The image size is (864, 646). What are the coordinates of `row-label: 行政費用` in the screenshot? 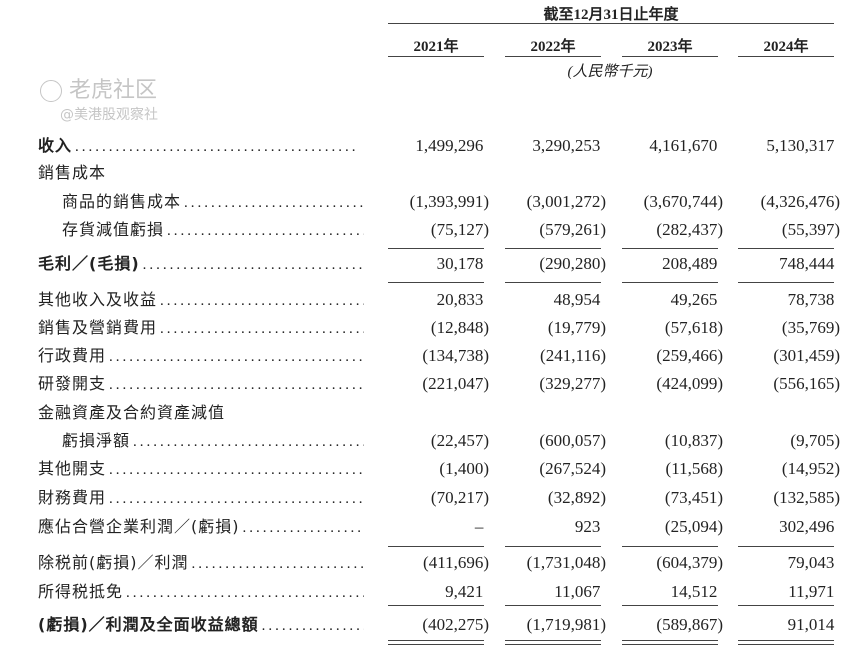 It's located at (72, 355).